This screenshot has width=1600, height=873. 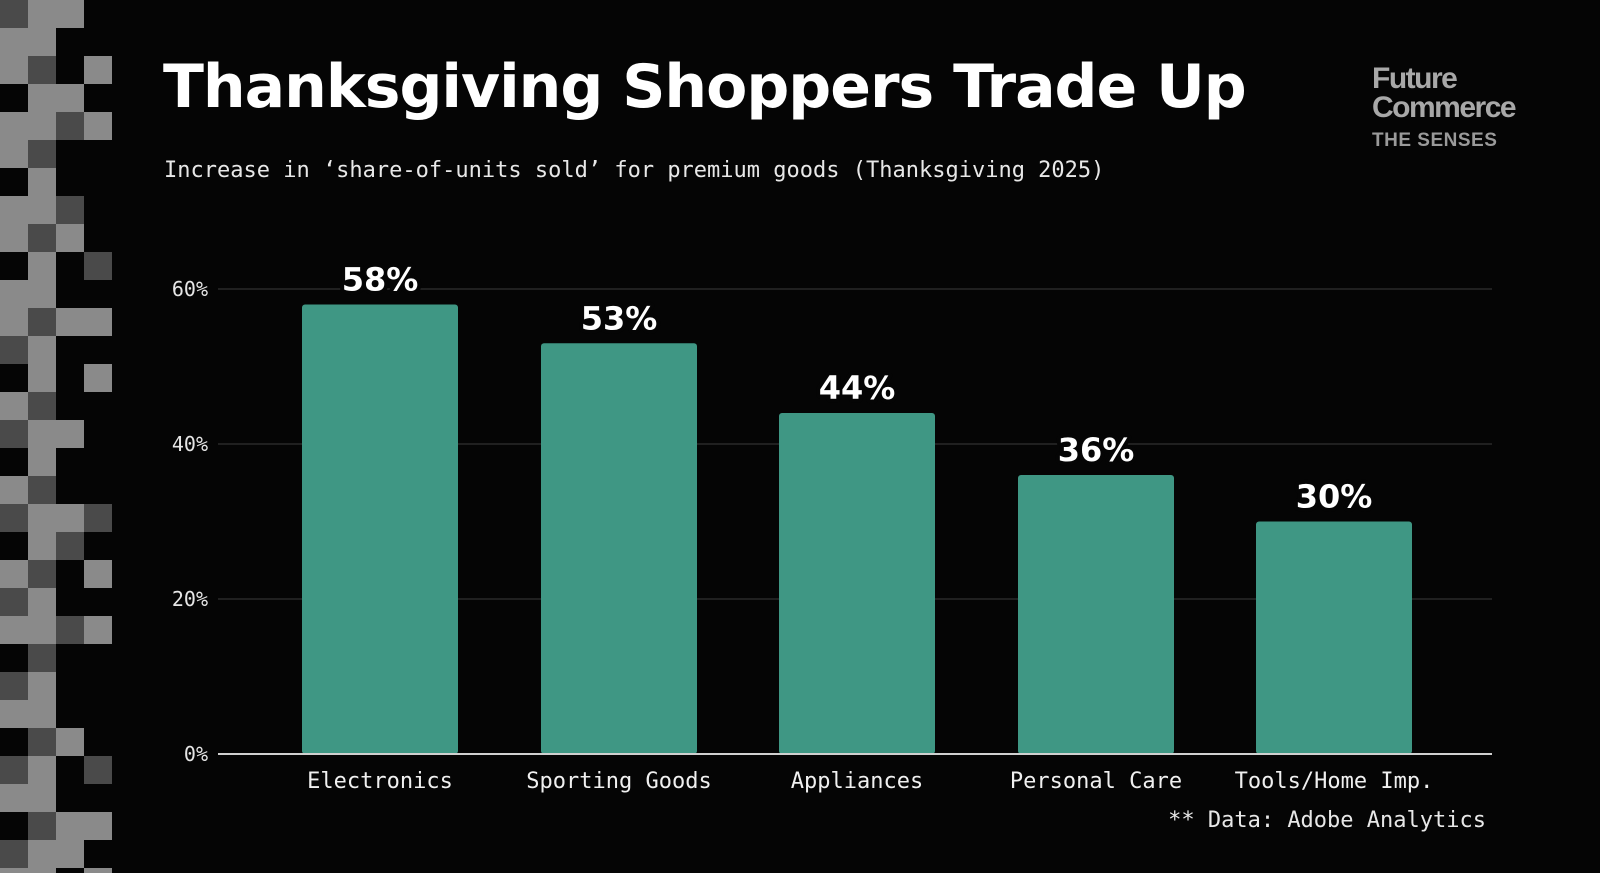 I want to click on bar-value-label: 53%, so click(x=619, y=318).